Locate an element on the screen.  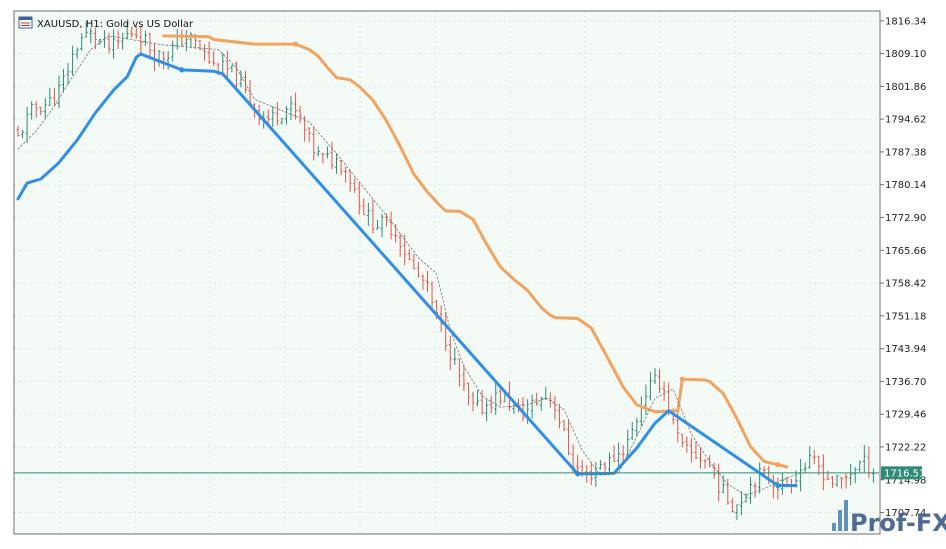
lower-line-marker is located at coordinates (182, 70).